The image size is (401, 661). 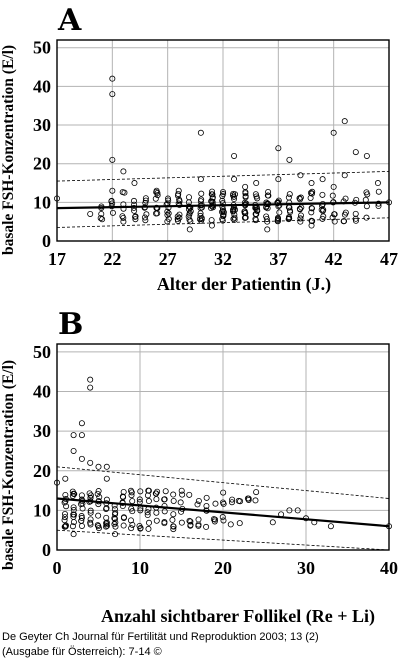 What do you see at coordinates (42, 202) in the screenshot?
I see `panel-a-y-tick-label: 10` at bounding box center [42, 202].